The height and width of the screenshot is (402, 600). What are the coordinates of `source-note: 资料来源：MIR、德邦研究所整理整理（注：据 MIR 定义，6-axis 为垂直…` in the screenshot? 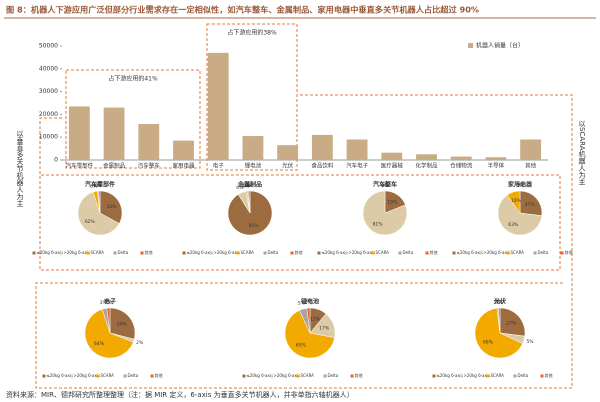 It's located at (180, 394).